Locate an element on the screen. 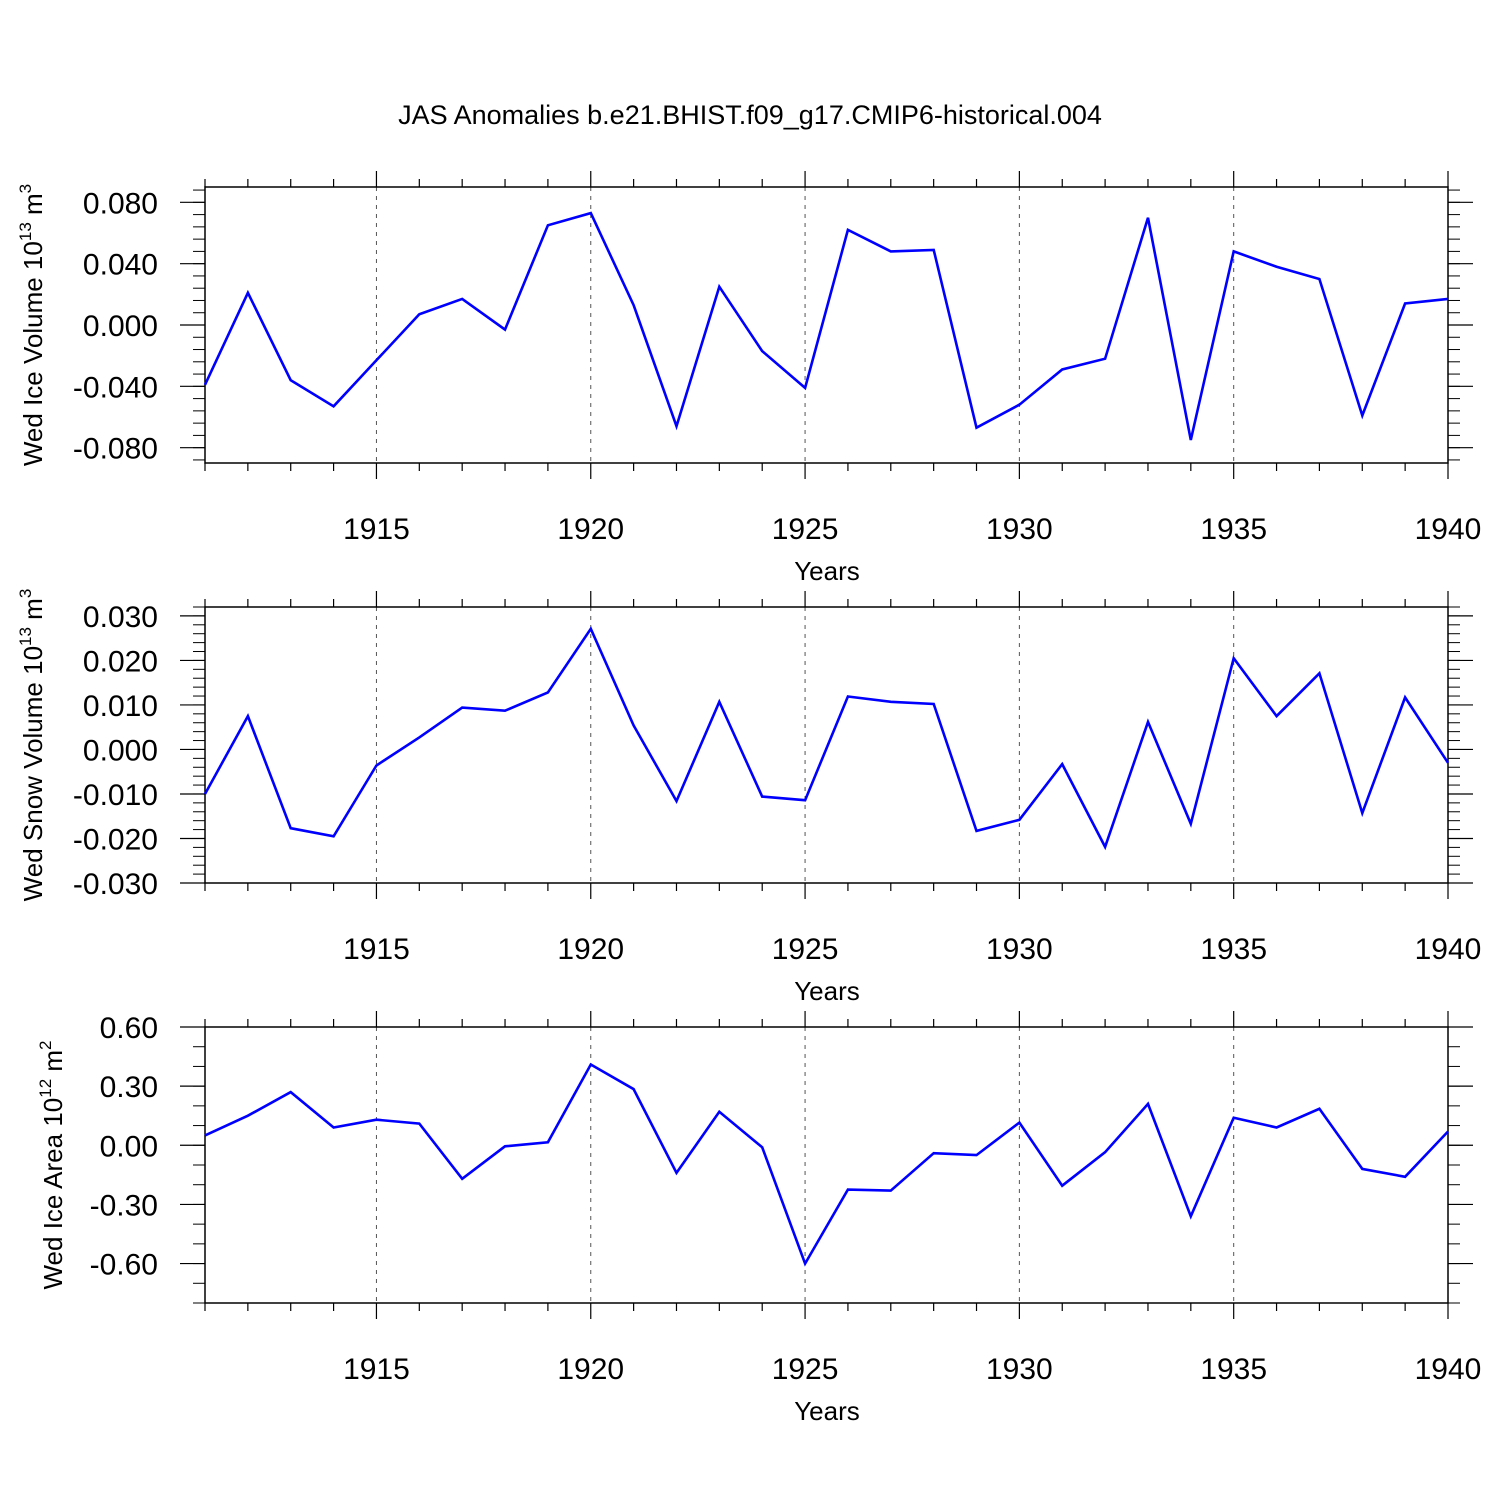  y-axis-label: Wed Snow Volume 1013 m3 is located at coordinates (32, 745).